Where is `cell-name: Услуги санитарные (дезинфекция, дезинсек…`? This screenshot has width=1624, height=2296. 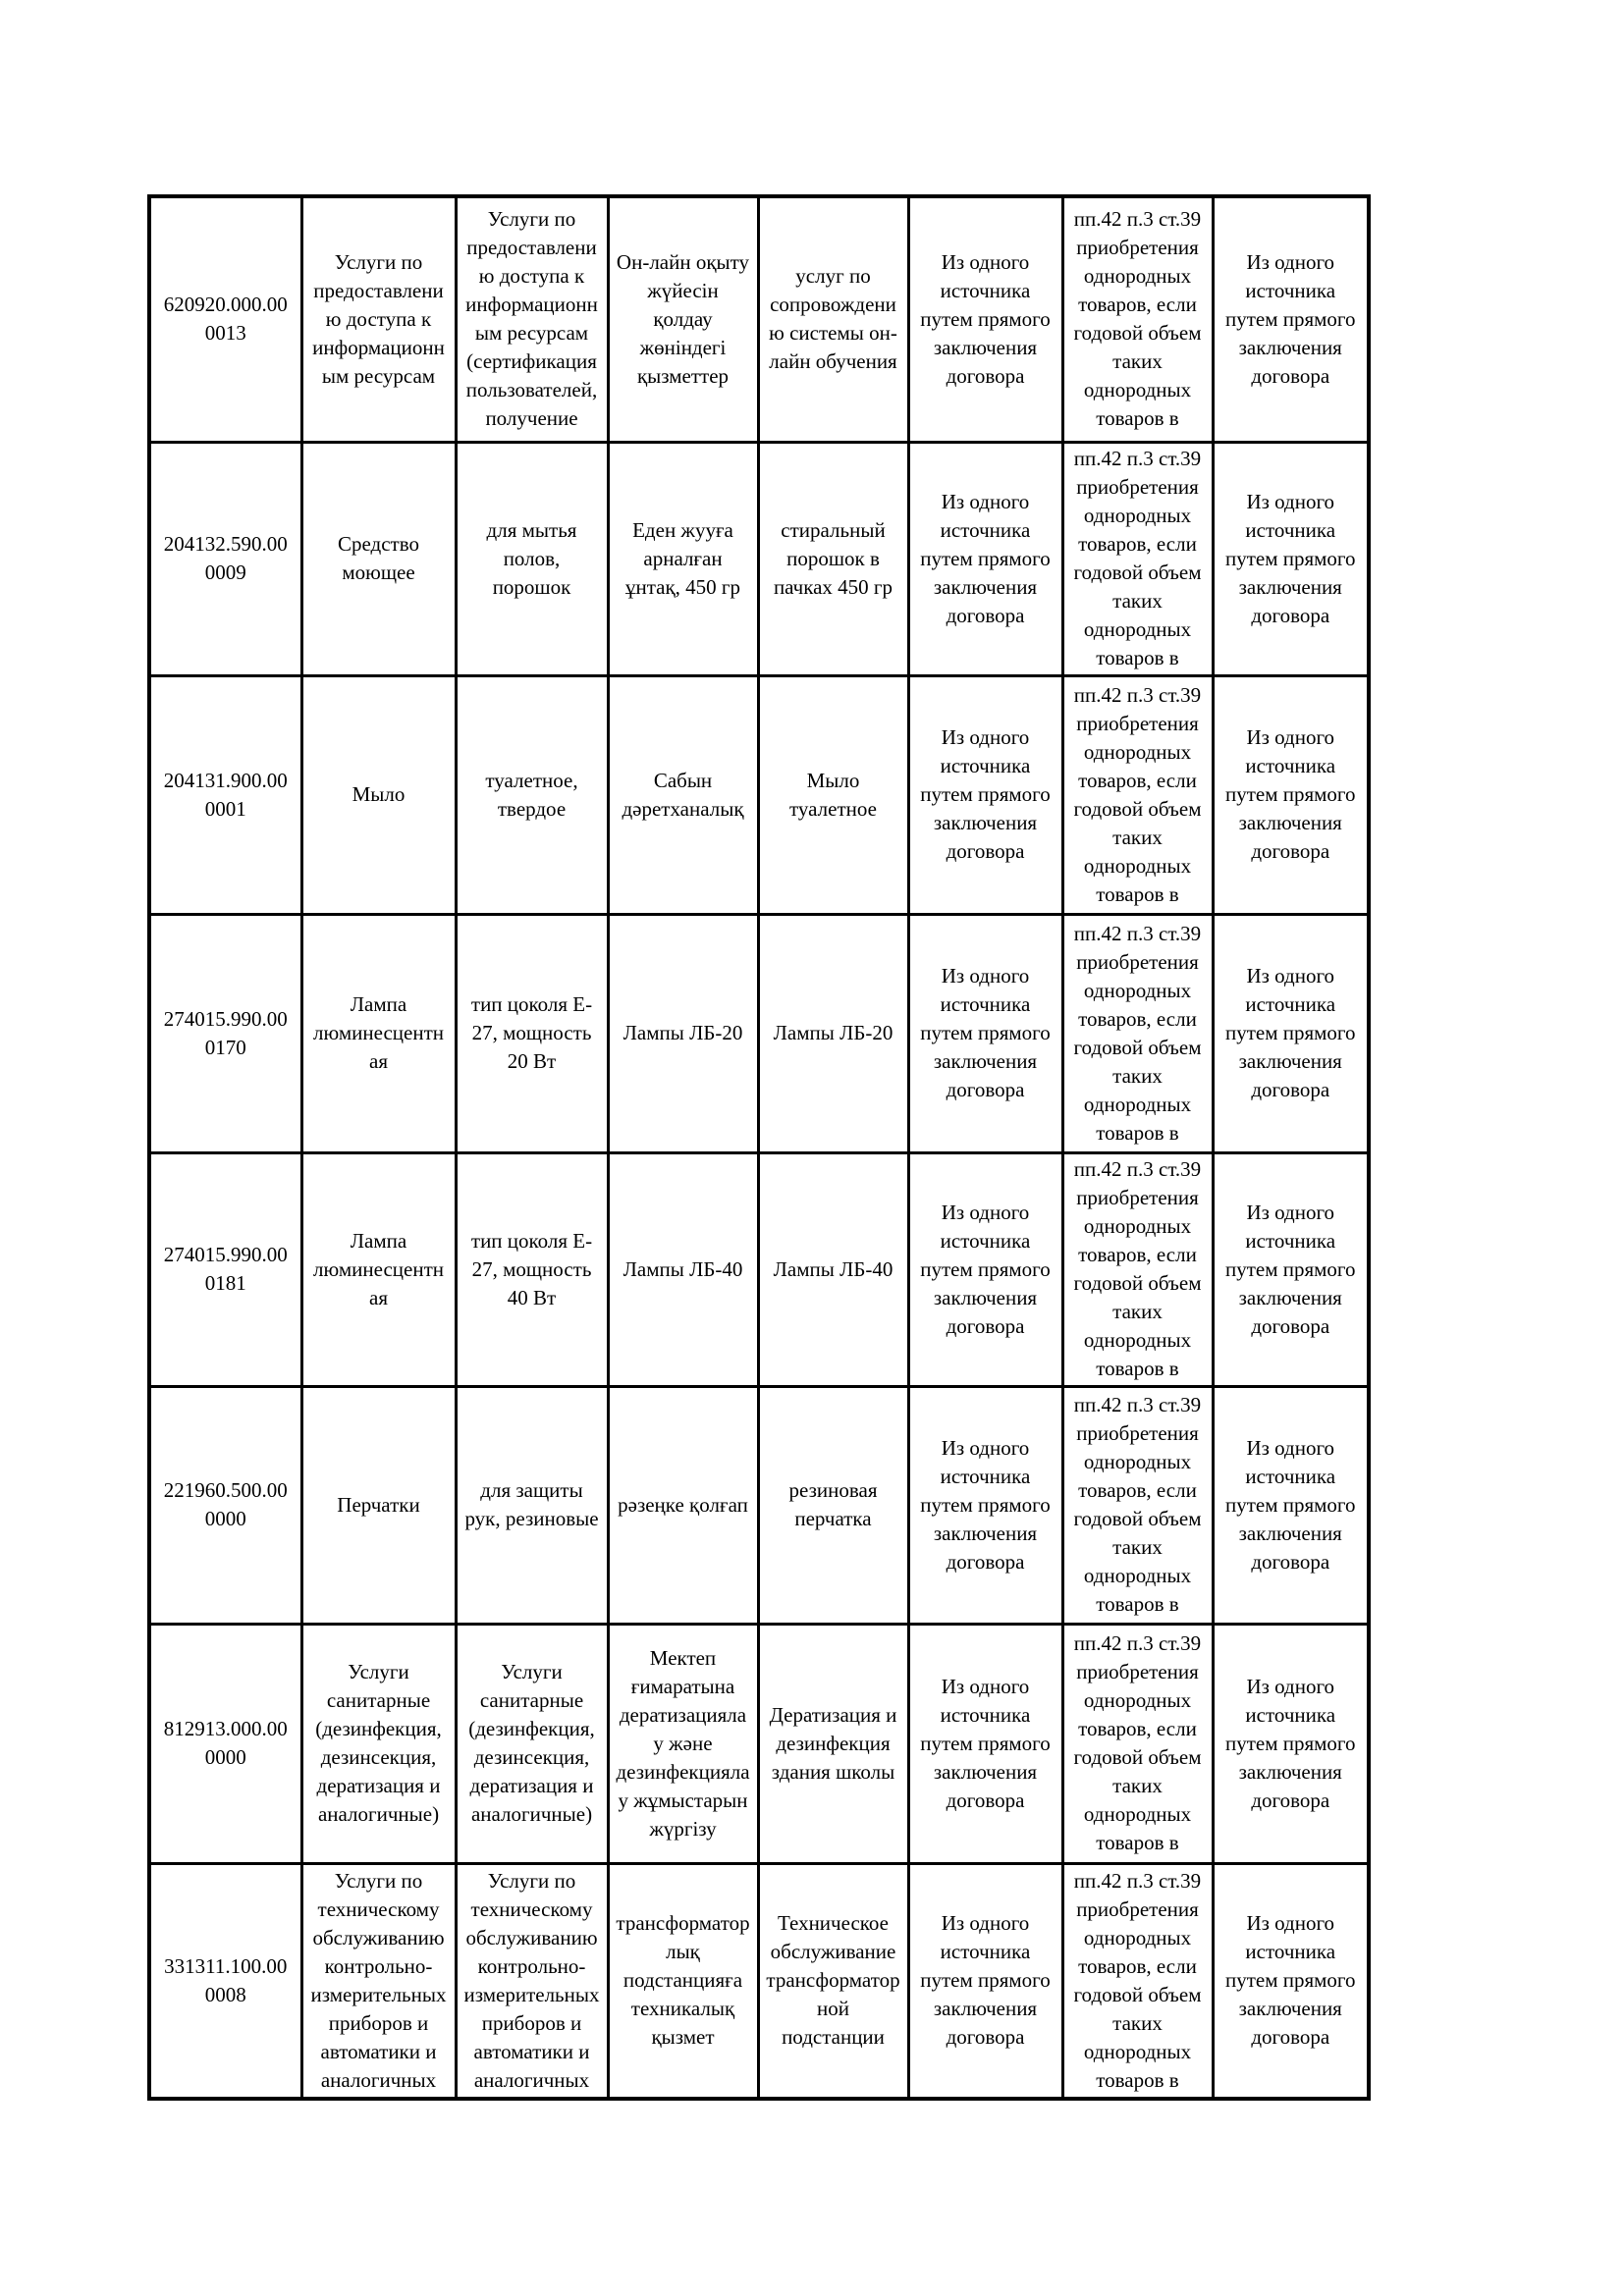
cell-name: Услуги санитарные (дезинфекция, дезинсек… is located at coordinates (378, 1743).